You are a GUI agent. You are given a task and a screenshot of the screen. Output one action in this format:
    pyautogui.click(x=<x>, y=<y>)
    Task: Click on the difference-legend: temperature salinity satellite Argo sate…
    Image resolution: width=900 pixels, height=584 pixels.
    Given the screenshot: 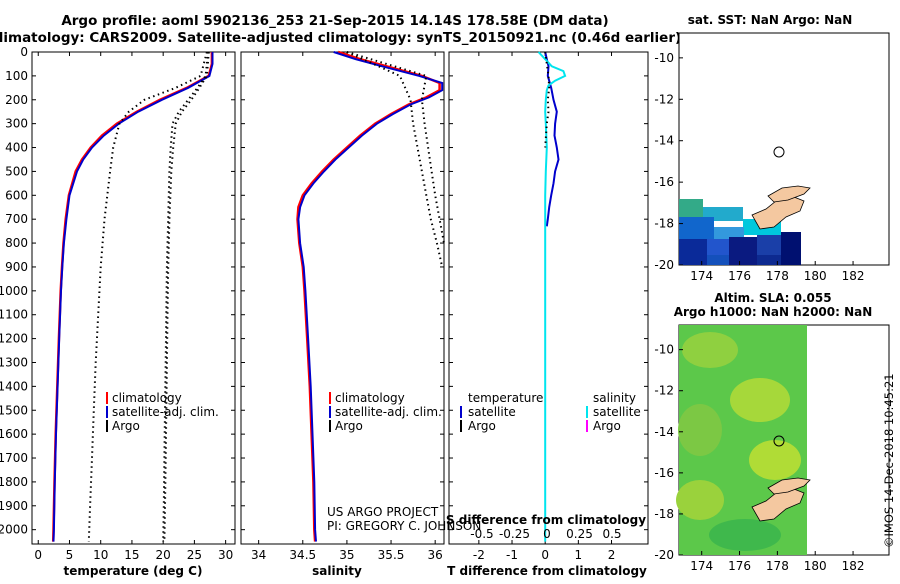 What is the action you would take?
    pyautogui.click(x=550, y=412)
    